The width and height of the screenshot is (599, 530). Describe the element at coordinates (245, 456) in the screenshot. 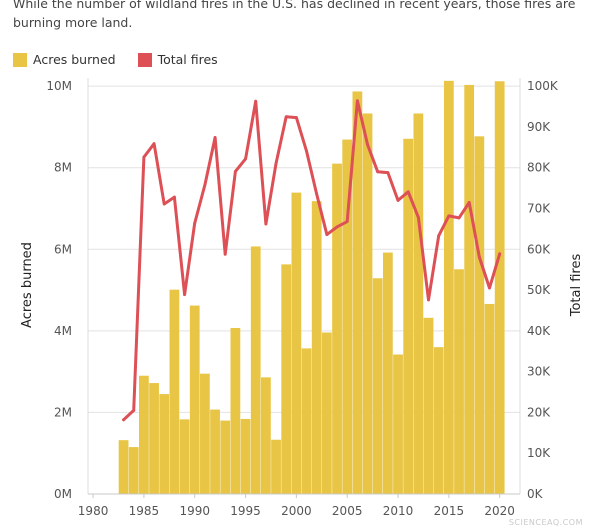

I see `bar-1995` at that location.